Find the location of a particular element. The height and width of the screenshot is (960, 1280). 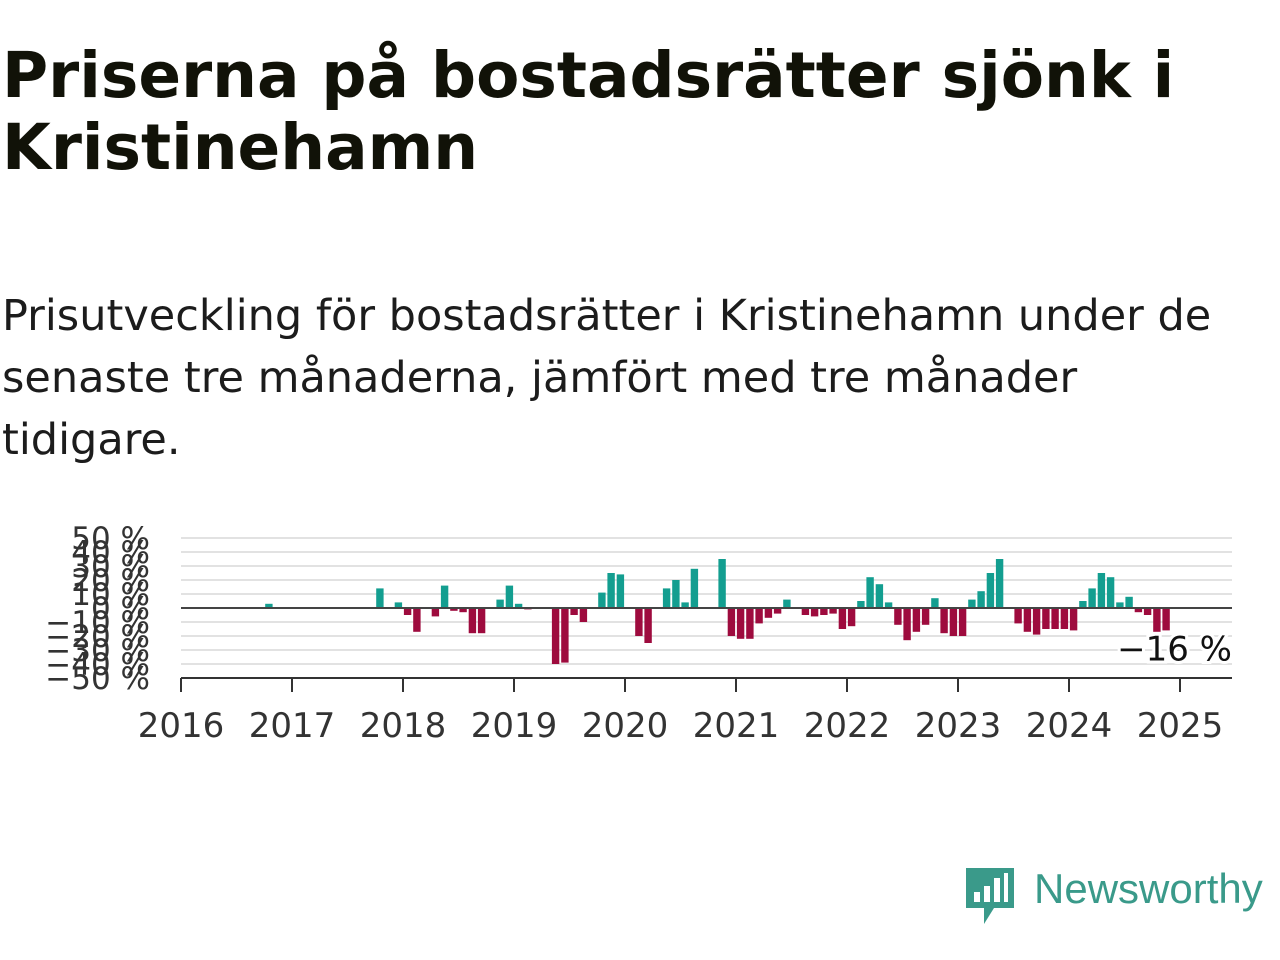

chart-annotations: −16 % is located at coordinates (1174, 649).